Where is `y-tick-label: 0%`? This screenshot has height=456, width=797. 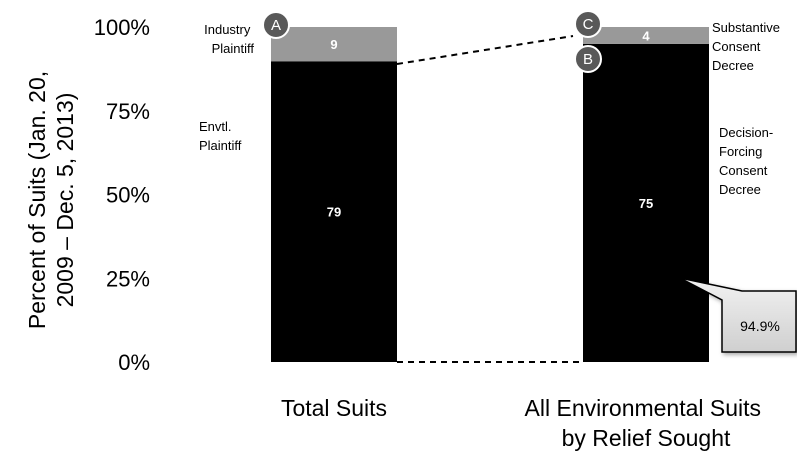 y-tick-label: 0% is located at coordinates (134, 362).